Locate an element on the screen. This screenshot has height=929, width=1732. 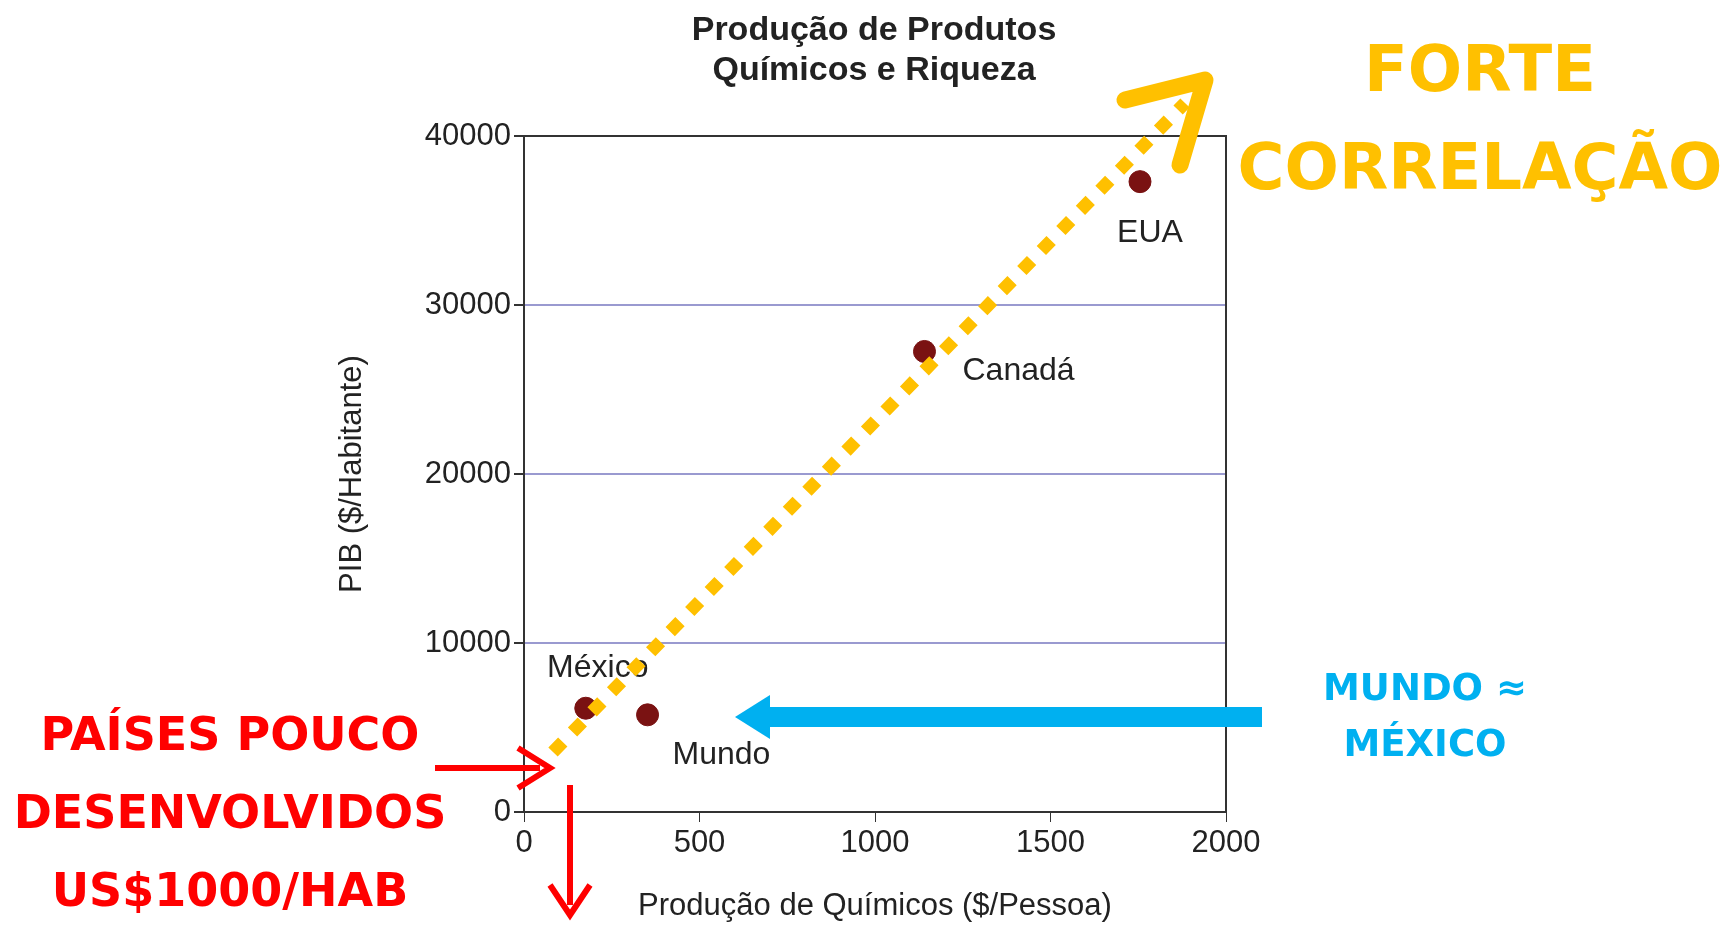
chart-title: Produção de Produtos Químicos e Riqueza is located at coordinates (874, 48).